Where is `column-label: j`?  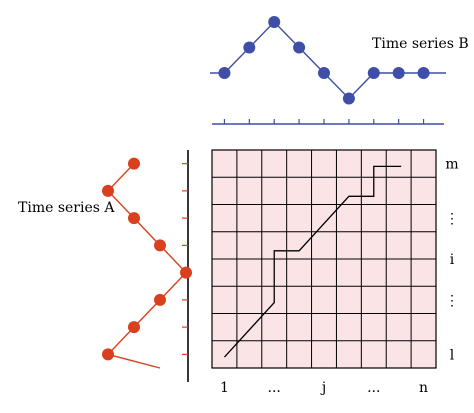 column-label: j is located at coordinates (323, 388).